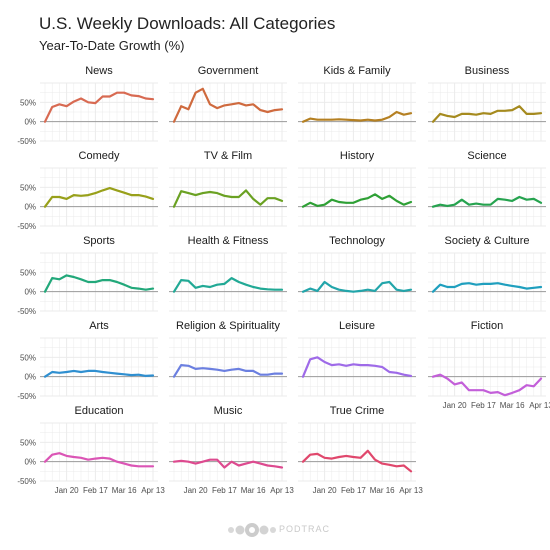  What do you see at coordinates (487, 273) in the screenshot?
I see `facet-panel-11: Society & Culture` at bounding box center [487, 273].